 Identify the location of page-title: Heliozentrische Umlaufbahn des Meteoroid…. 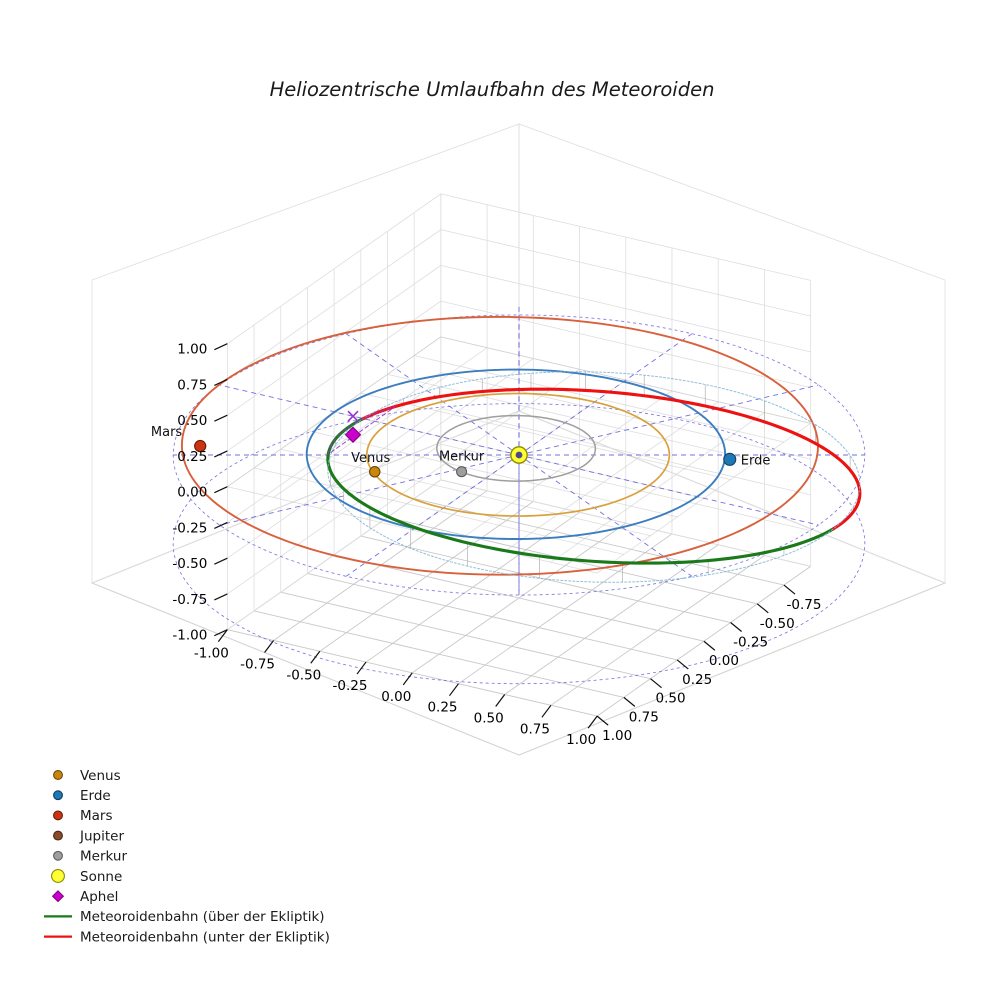
(492, 89).